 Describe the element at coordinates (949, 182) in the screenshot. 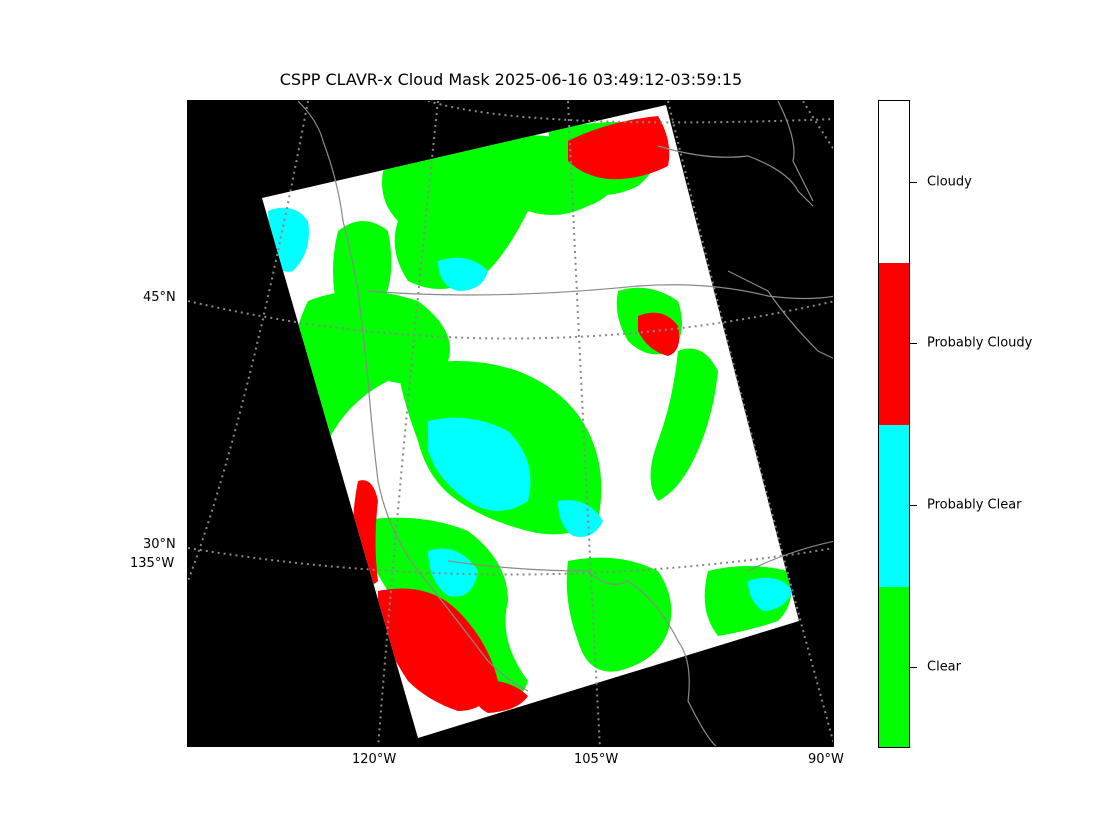

I see `colorbar-label-cloudy: Cloudy` at that location.